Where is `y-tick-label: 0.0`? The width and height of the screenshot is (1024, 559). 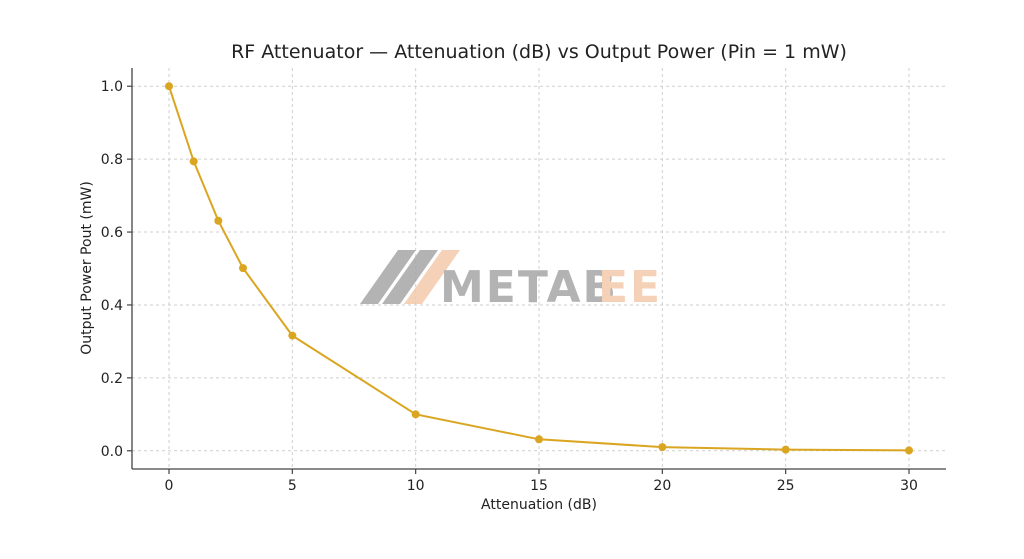
y-tick-label: 0.0 is located at coordinates (112, 452).